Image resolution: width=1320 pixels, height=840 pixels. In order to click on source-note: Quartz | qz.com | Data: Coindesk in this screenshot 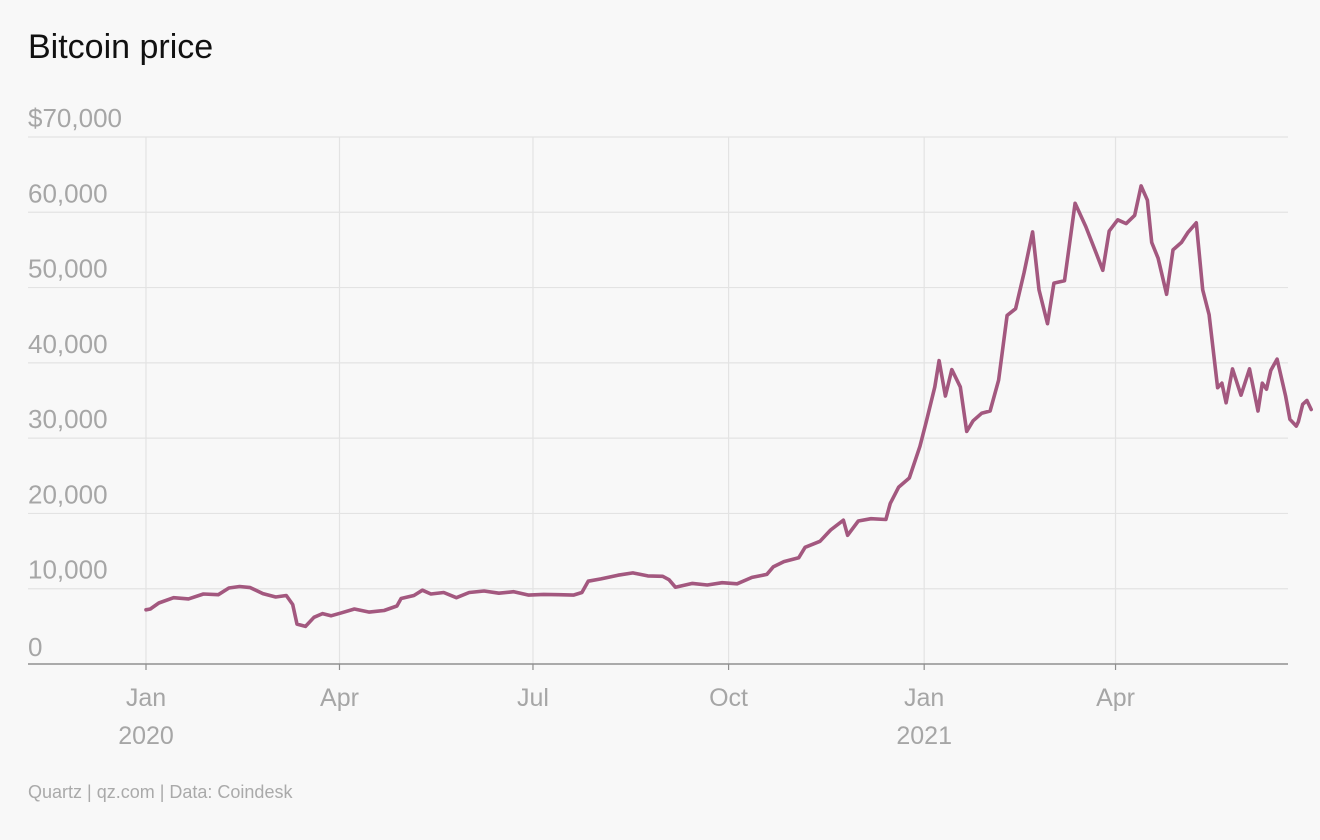, I will do `click(160, 792)`.